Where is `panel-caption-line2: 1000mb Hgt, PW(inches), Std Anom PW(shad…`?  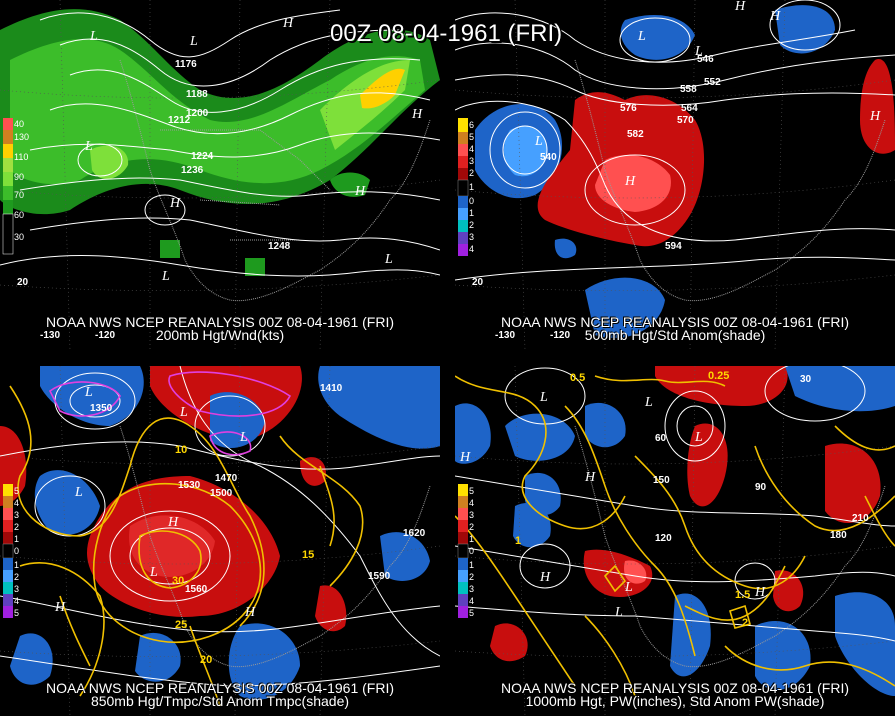 panel-caption-line2: 1000mb Hgt, PW(inches), Std Anom PW(shad… is located at coordinates (675, 701).